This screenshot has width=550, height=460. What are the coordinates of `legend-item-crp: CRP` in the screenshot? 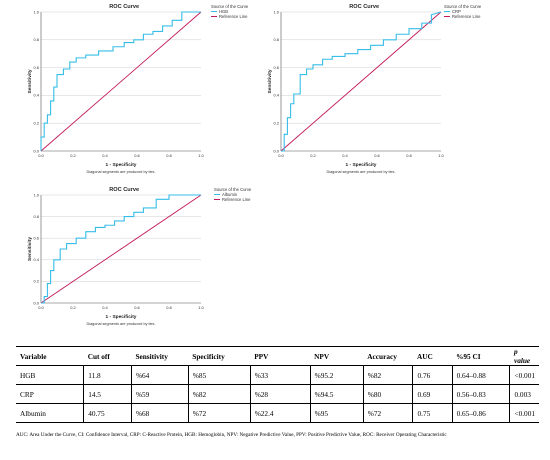 It's located at (462, 11).